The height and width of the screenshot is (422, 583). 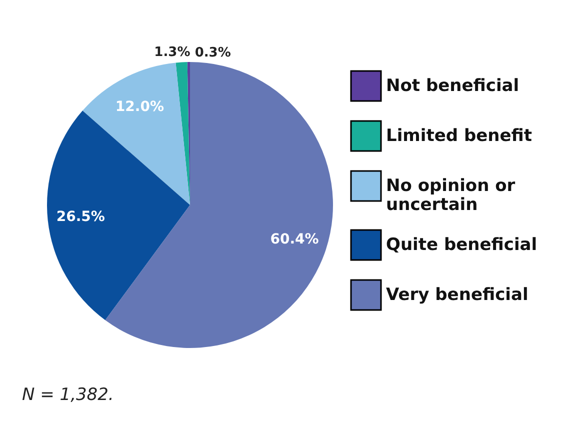 I want to click on text: N = 1,382., so click(x=68, y=395).